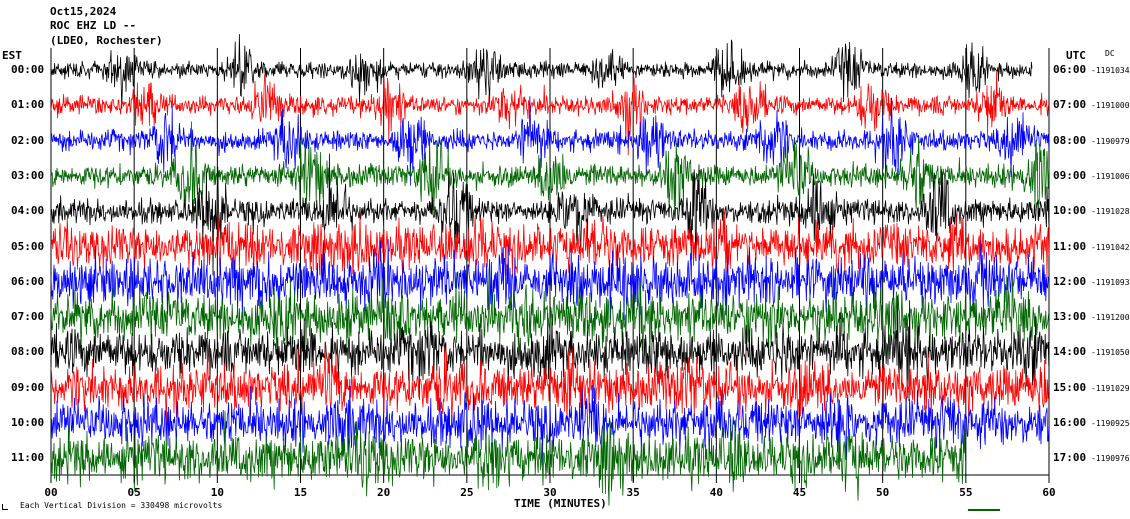 The width and height of the screenshot is (1130, 519). I want to click on x-tick-label: 30, so click(549, 492).